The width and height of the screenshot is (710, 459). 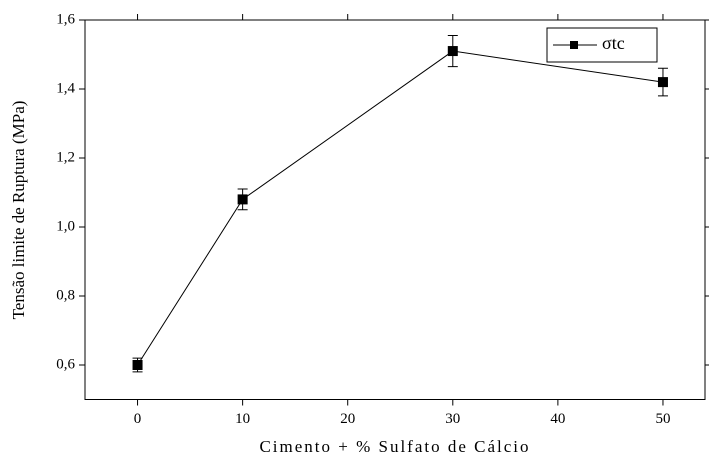 I want to click on x-tick-label: 10, so click(x=242, y=419).